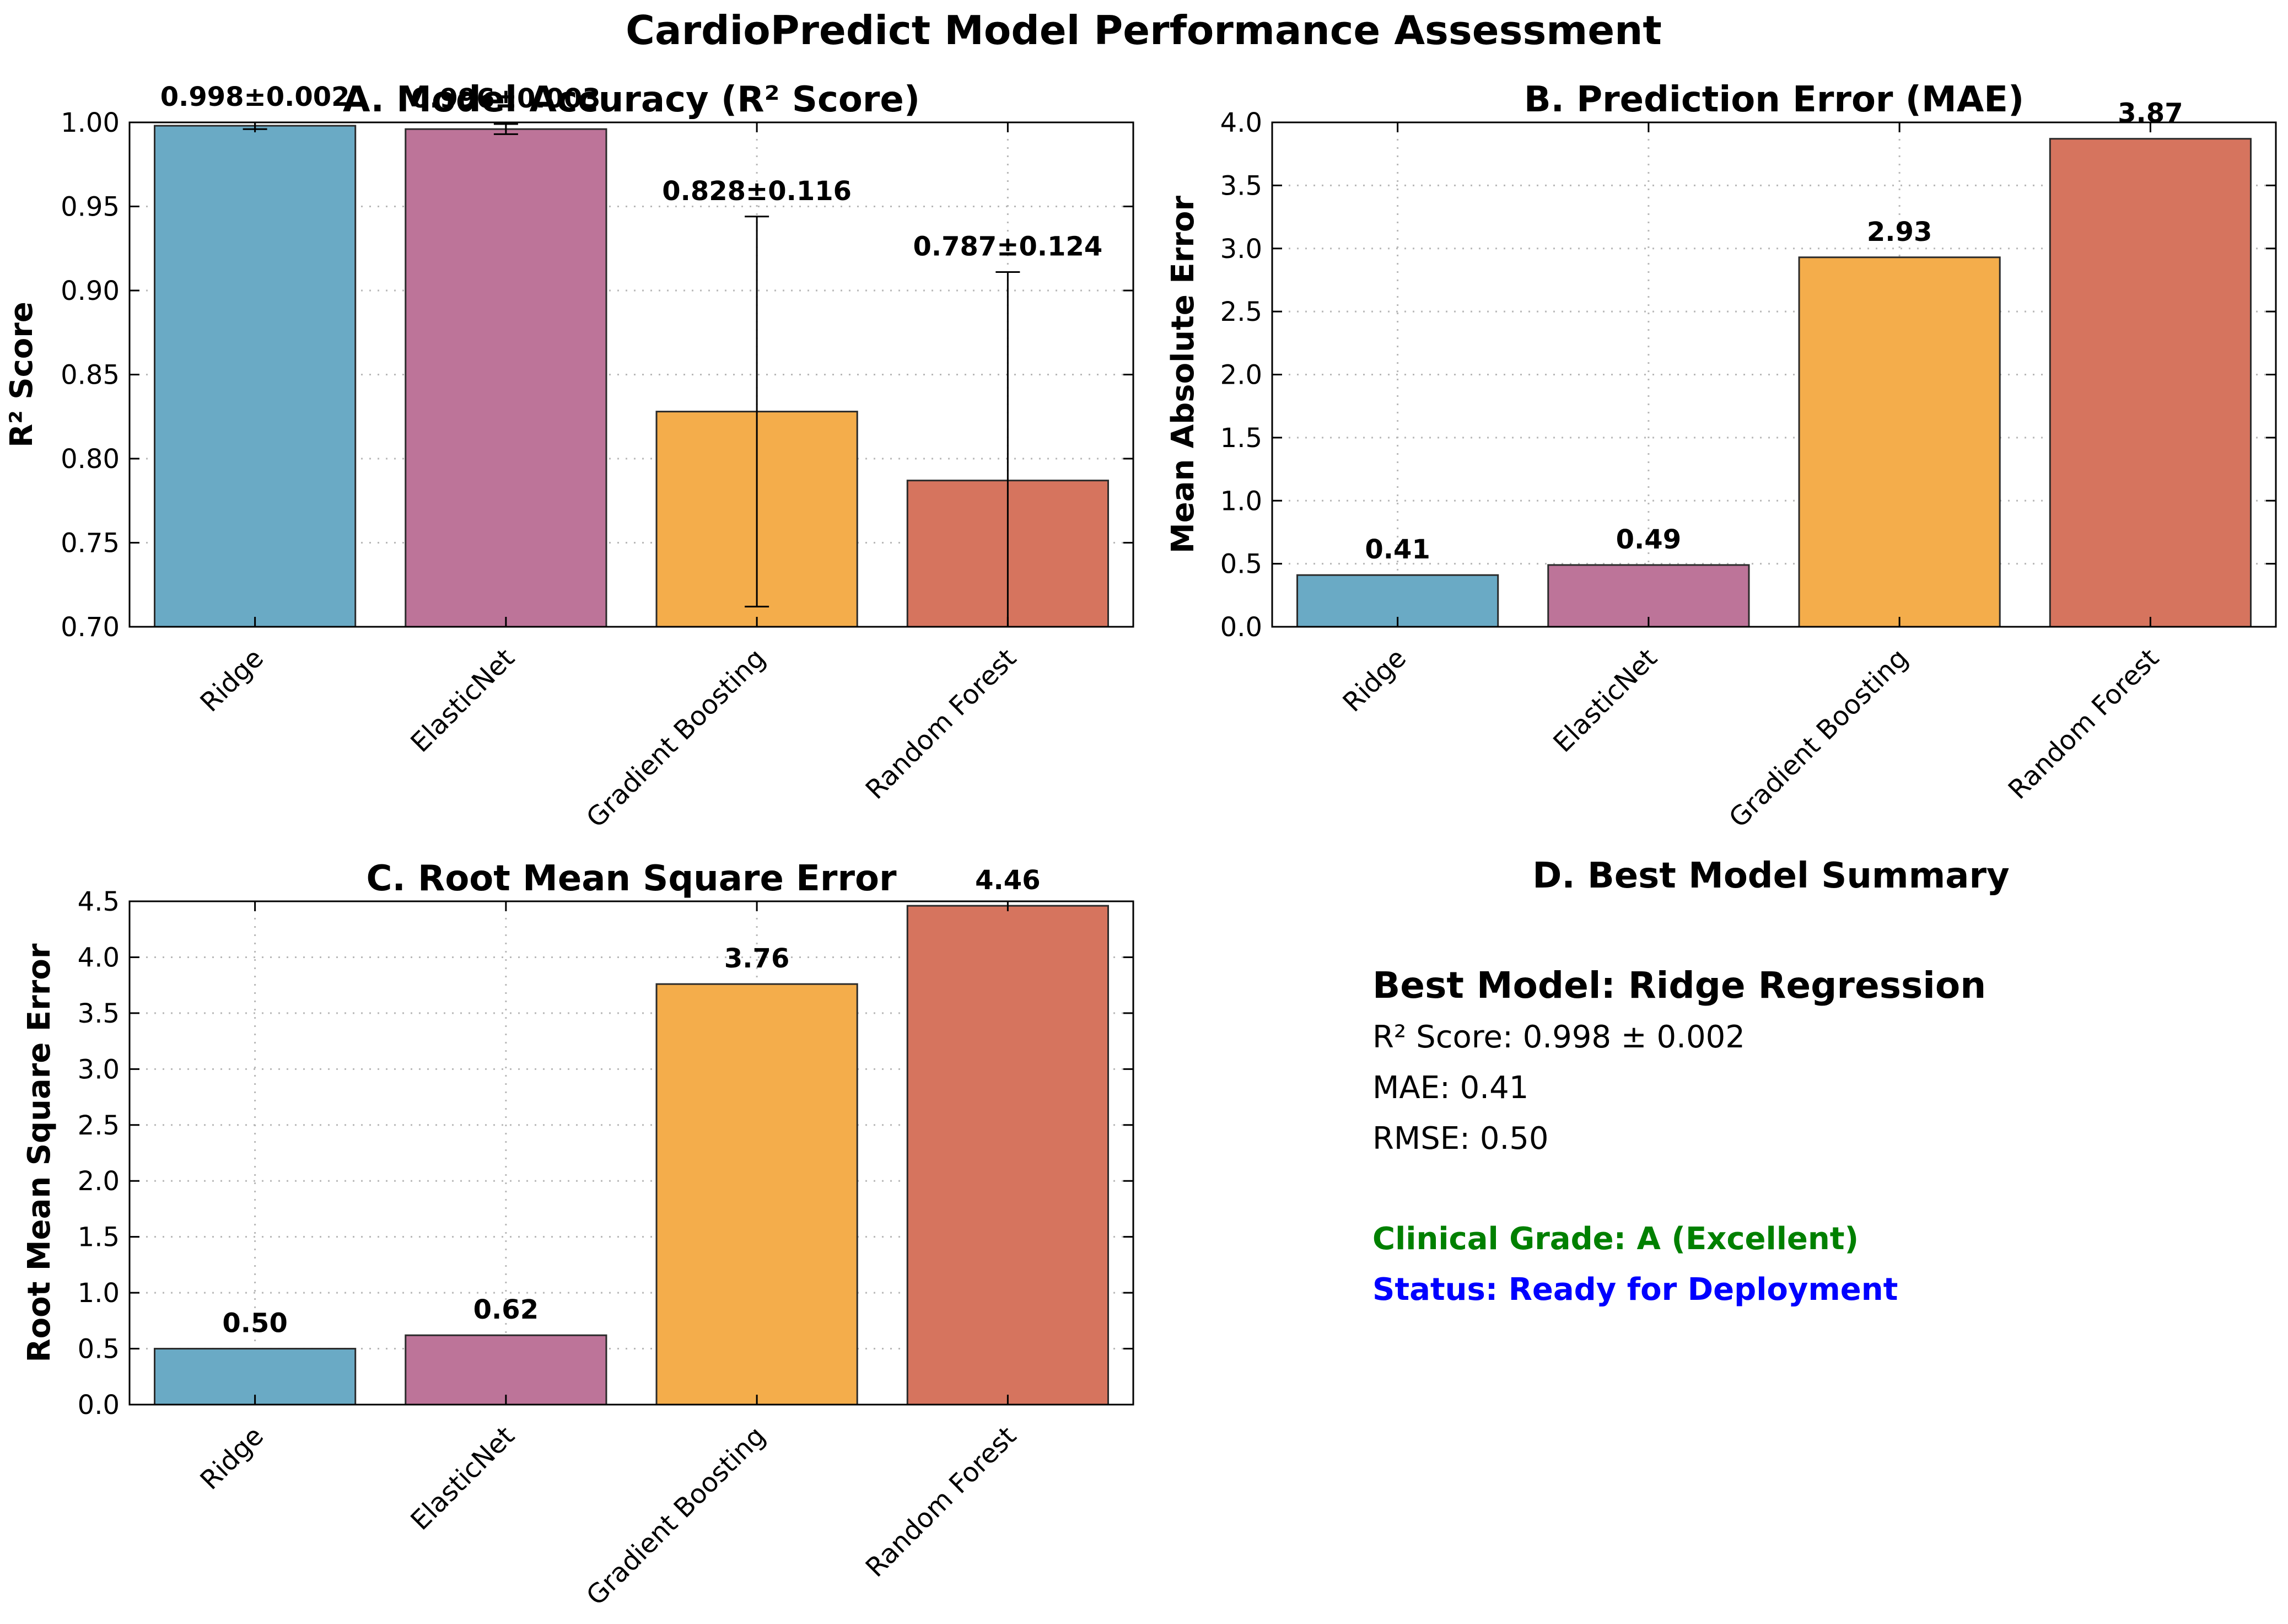 Image resolution: width=2288 pixels, height=1624 pixels. Describe the element at coordinates (1648, 540) in the screenshot. I see `data-label: 0.49` at that location.